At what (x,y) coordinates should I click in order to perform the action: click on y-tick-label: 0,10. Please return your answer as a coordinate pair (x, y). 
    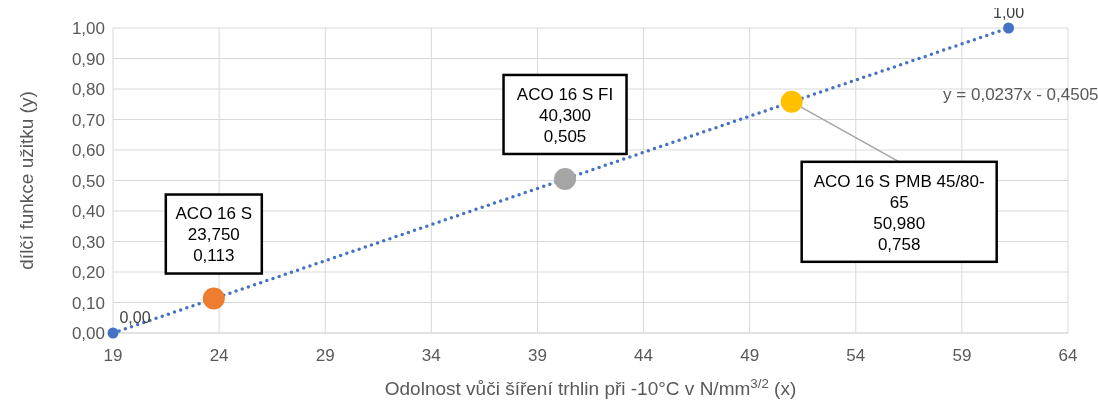
    Looking at the image, I should click on (88, 303).